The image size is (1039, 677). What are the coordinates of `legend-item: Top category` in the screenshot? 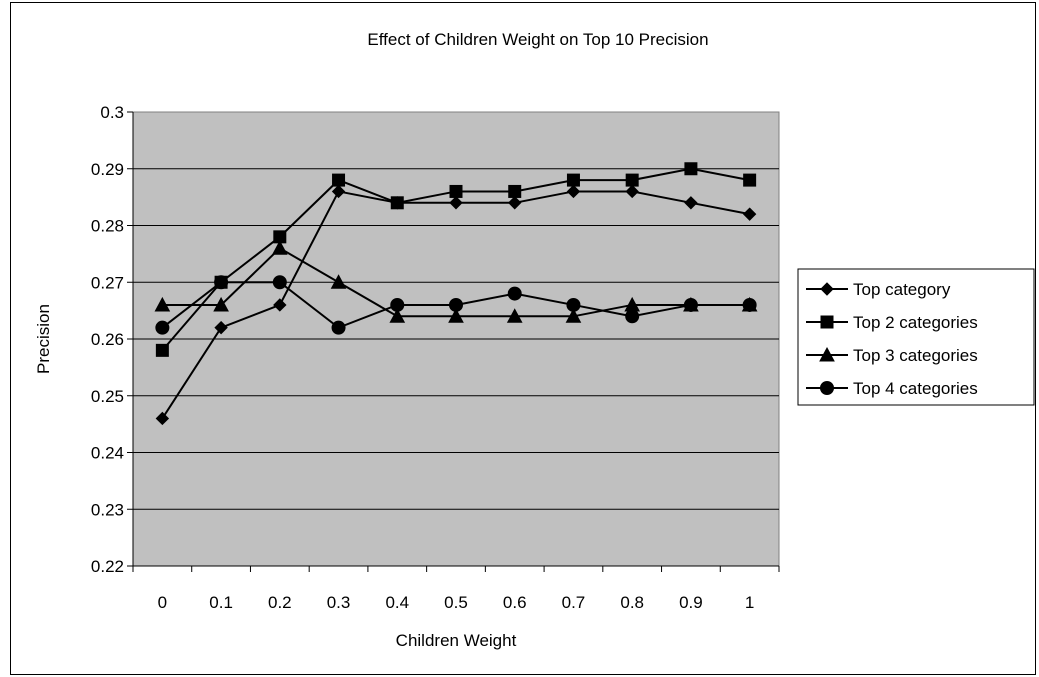 It's located at (878, 289).